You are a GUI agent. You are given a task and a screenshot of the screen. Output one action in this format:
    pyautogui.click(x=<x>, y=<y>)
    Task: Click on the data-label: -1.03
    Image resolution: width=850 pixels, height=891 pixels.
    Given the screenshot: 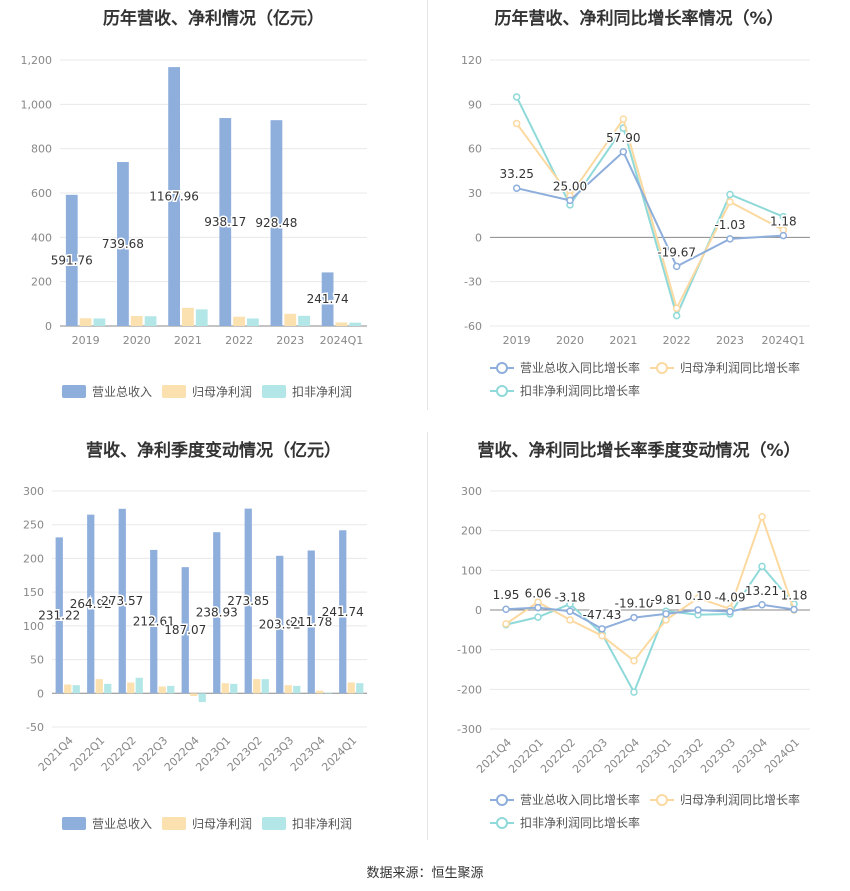 What is the action you would take?
    pyautogui.click(x=729, y=225)
    